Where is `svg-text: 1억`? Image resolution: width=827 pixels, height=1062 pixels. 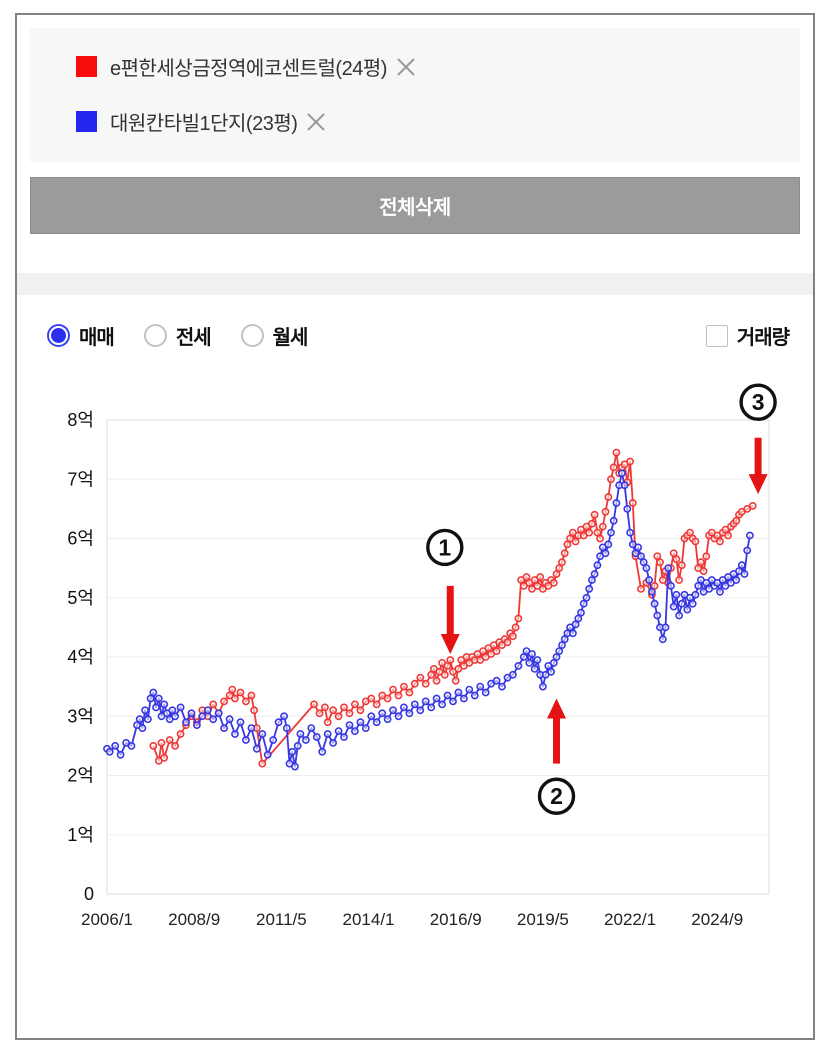 svg-text: 1억 is located at coordinates (80, 835).